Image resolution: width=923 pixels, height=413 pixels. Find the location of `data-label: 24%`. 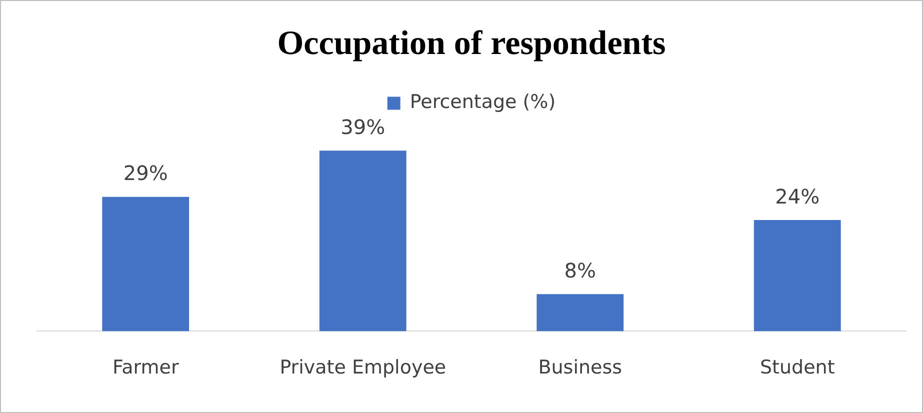

data-label: 24% is located at coordinates (797, 196).